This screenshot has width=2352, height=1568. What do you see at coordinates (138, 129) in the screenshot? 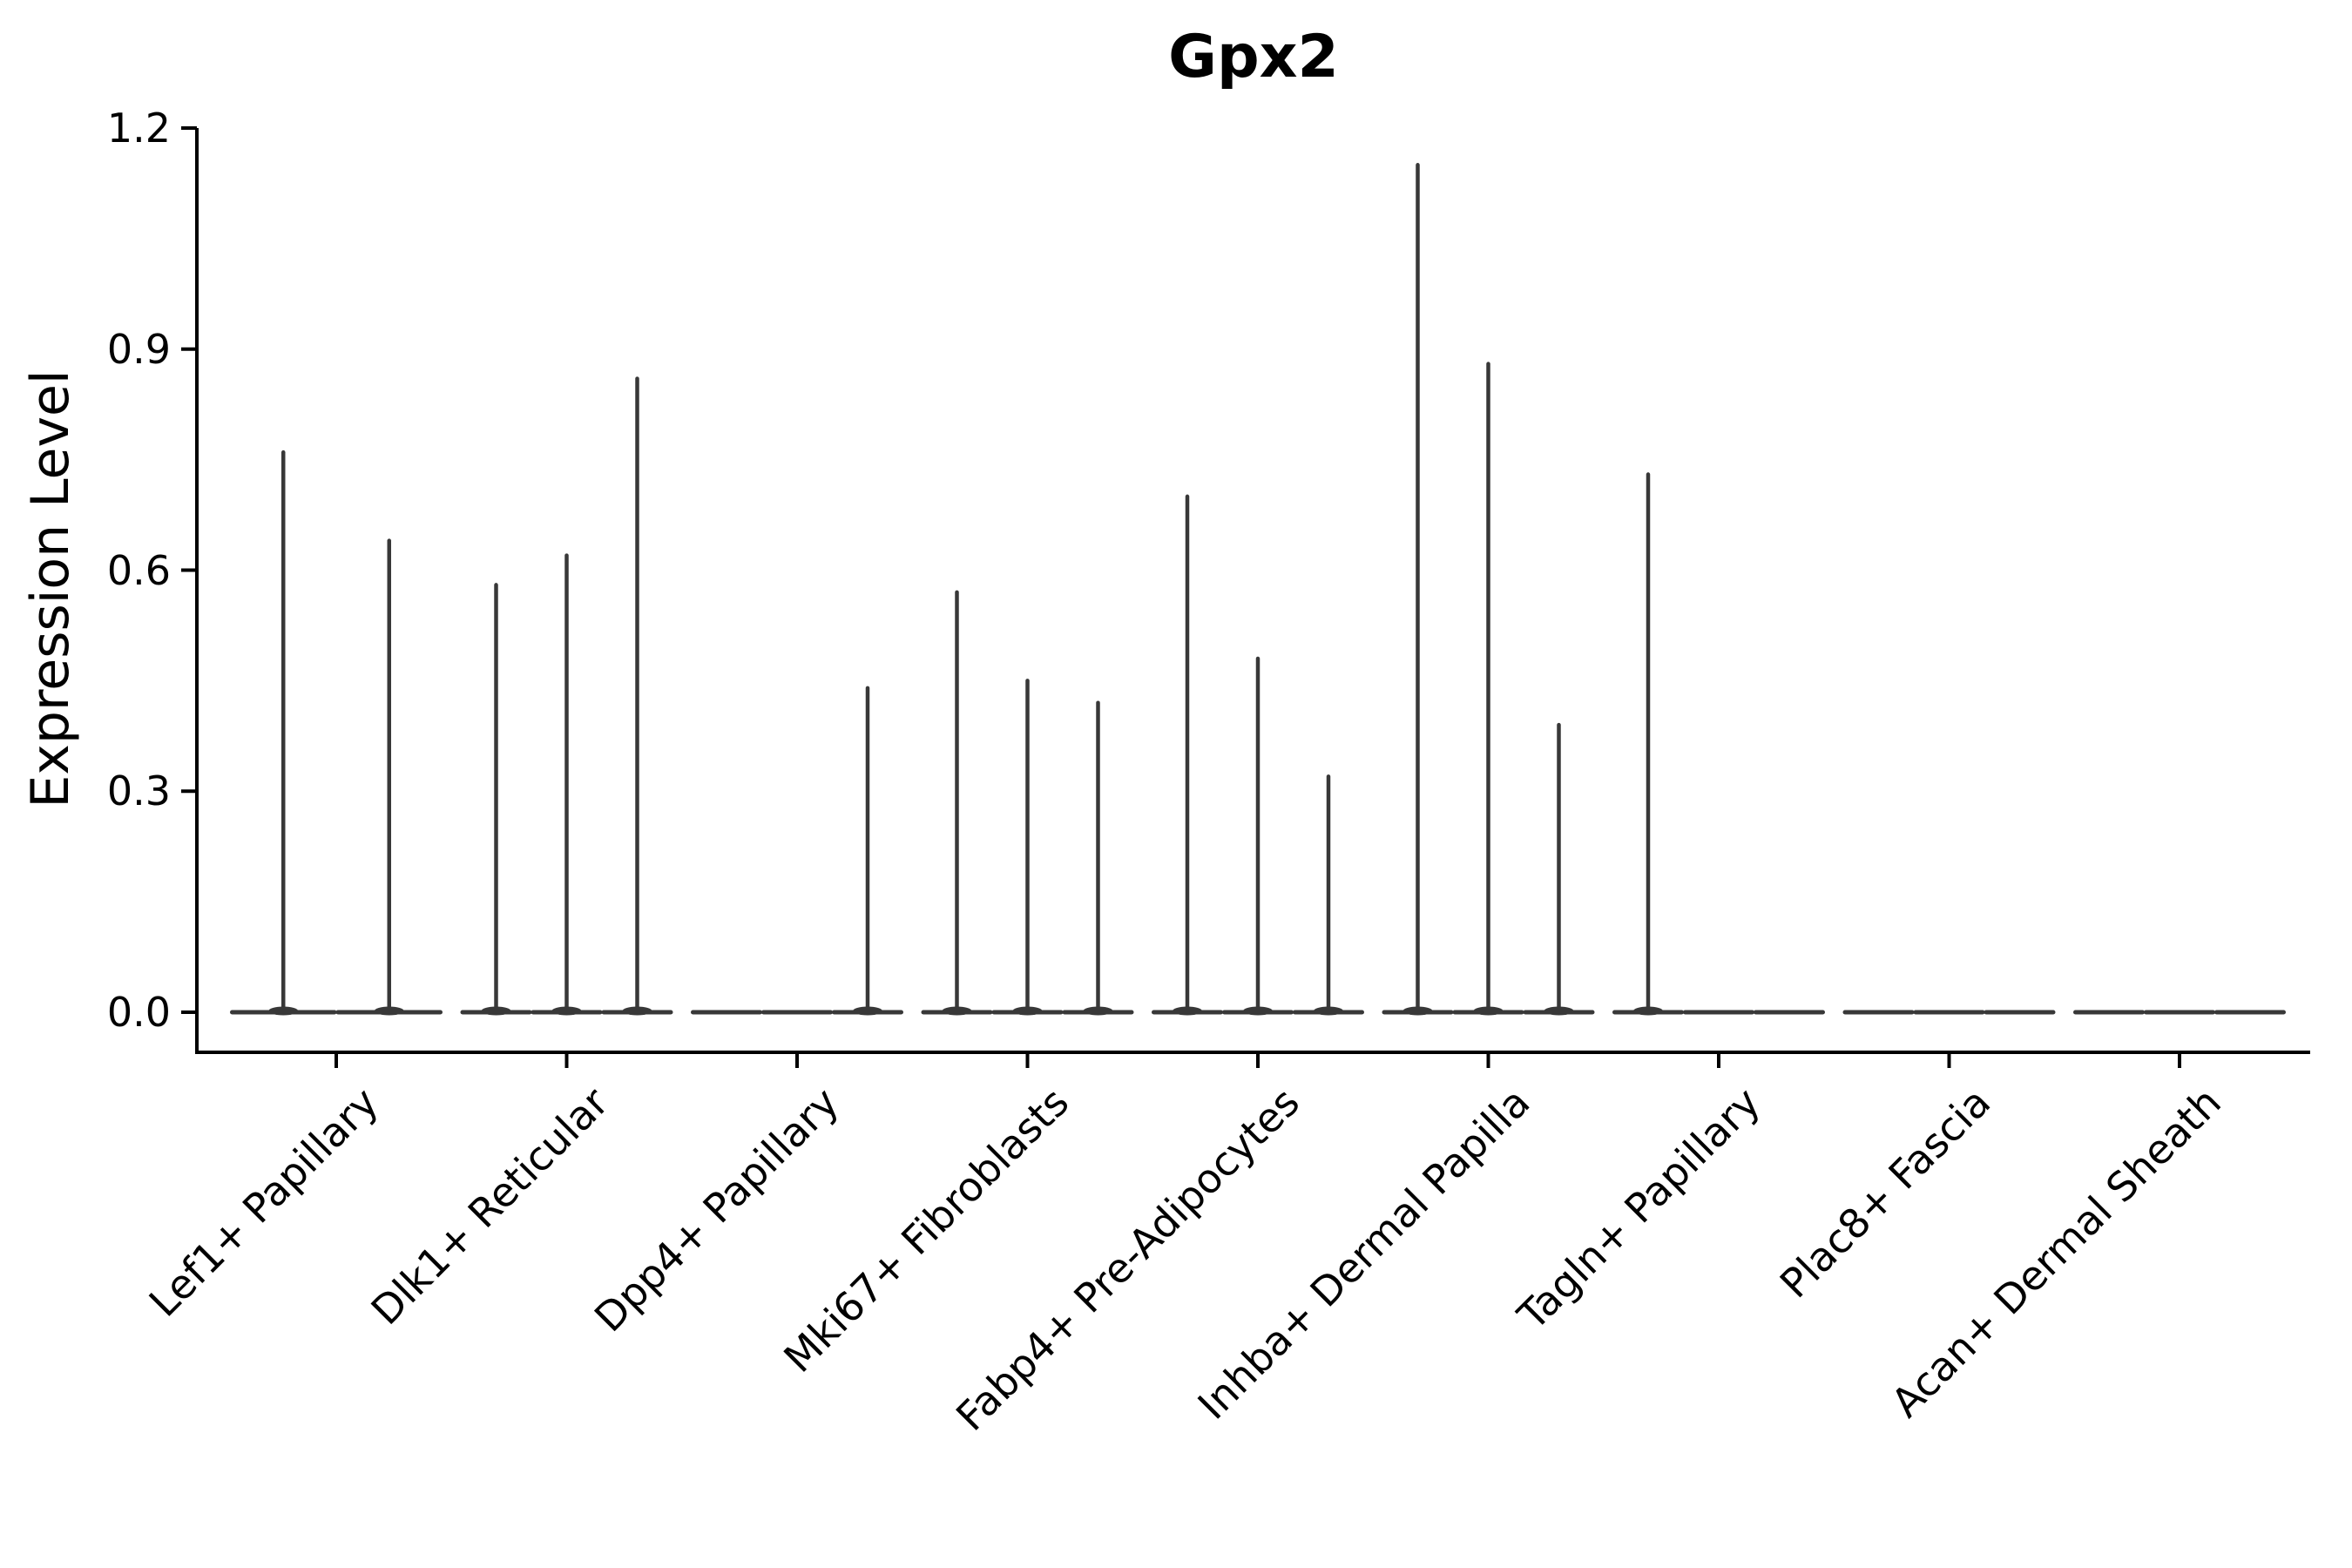
I see `y-tick-label: 1.2` at bounding box center [138, 129].